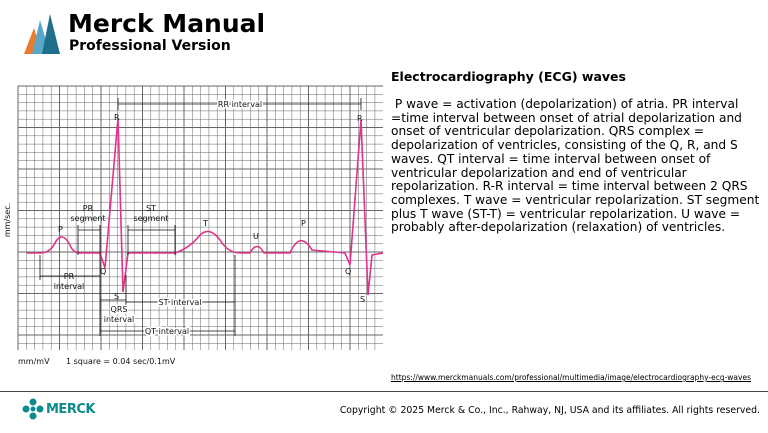 This screenshot has height=433, width=768. What do you see at coordinates (150, 46) in the screenshot?
I see `subtitle: Professional Version` at bounding box center [150, 46].